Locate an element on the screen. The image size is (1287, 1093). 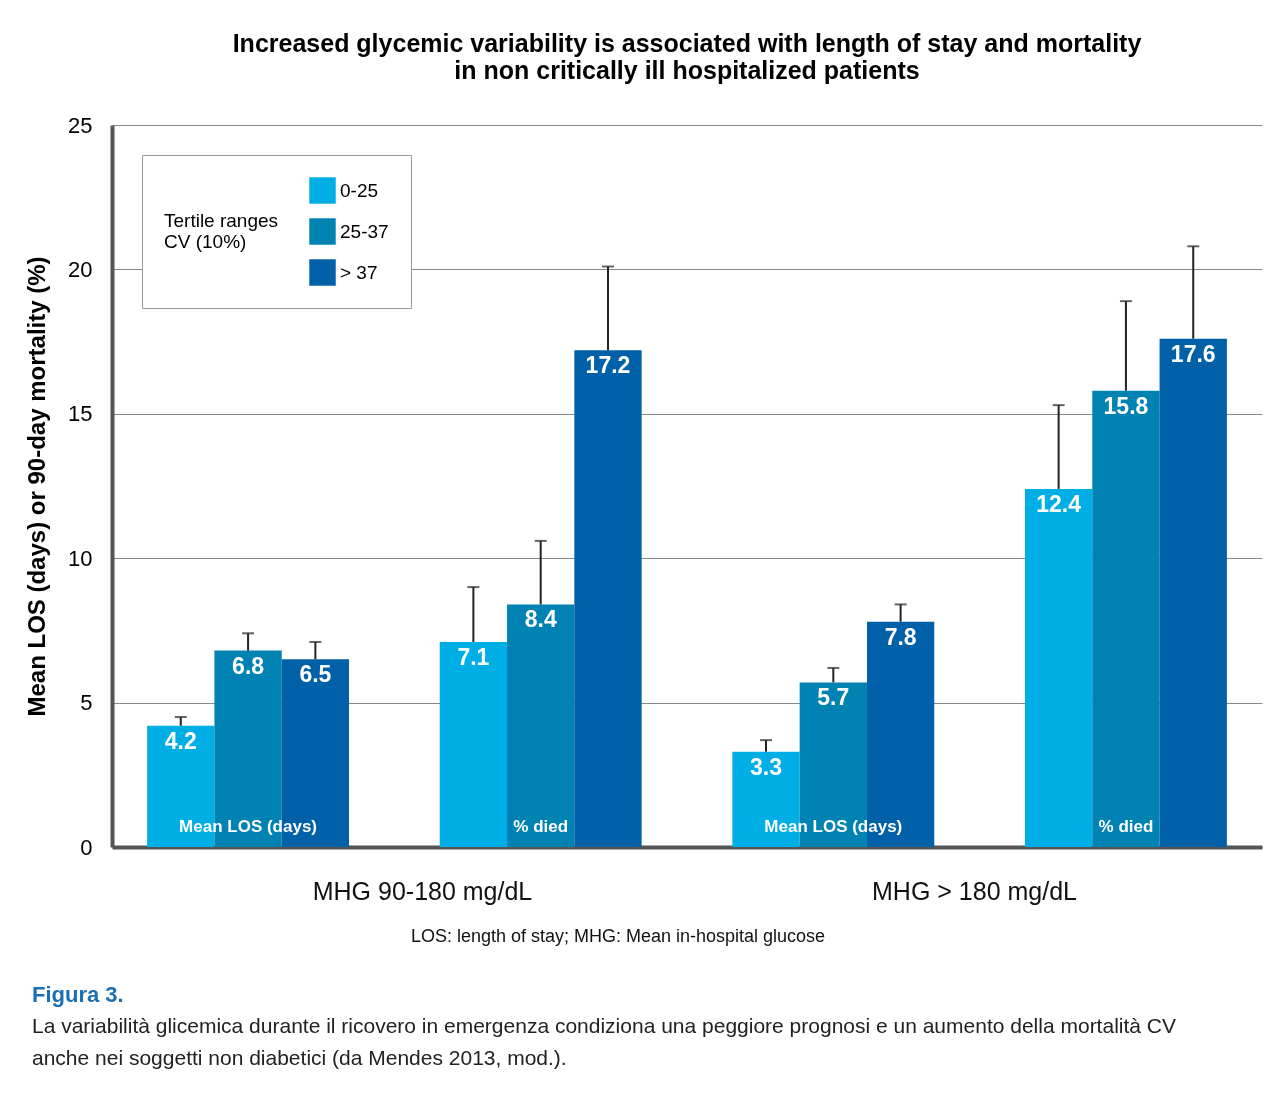
data-label: 4.2 is located at coordinates (180, 740).